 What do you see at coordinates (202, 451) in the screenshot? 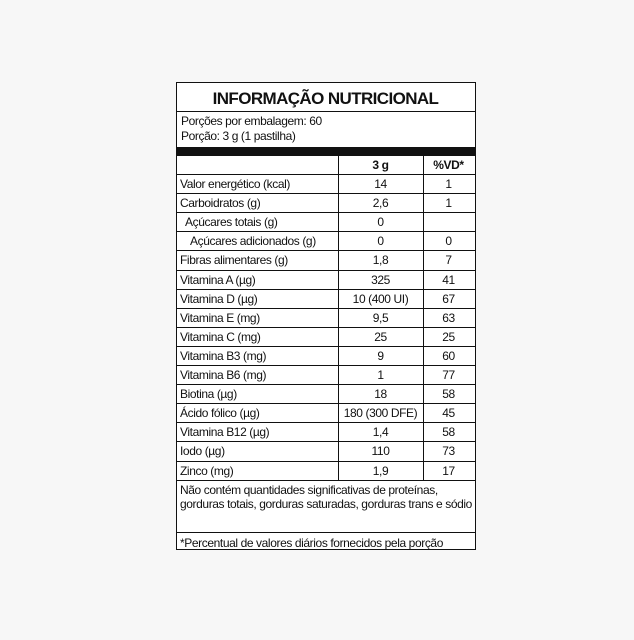
I see `nutrient-name: Iodo (µg)` at bounding box center [202, 451].